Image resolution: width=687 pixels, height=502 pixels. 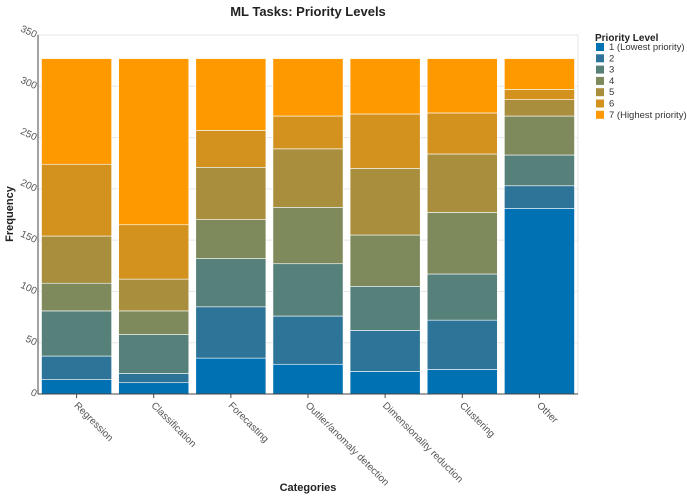 What do you see at coordinates (547, 413) in the screenshot?
I see `x-tick-label: Other` at bounding box center [547, 413].